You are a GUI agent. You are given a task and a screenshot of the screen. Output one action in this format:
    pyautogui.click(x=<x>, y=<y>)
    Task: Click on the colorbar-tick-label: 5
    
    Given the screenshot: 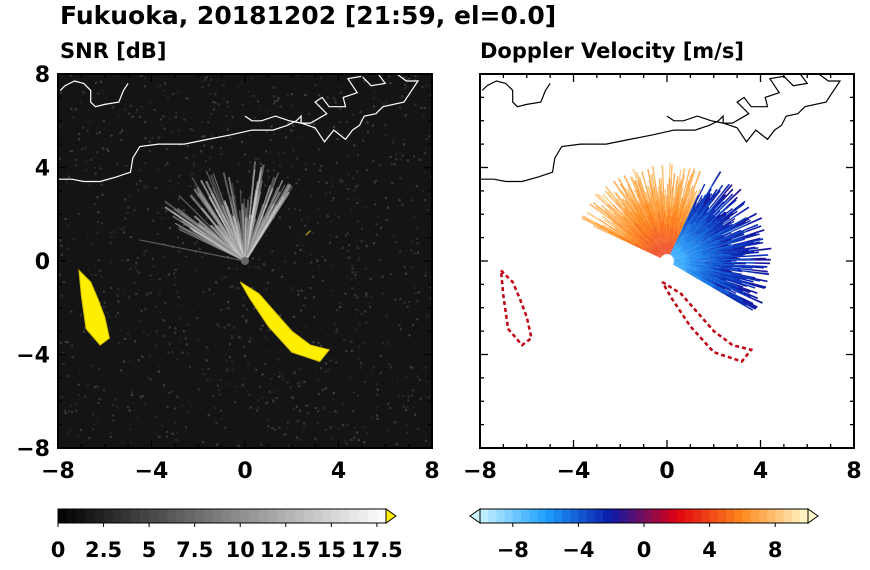 What is the action you would take?
    pyautogui.click(x=149, y=550)
    